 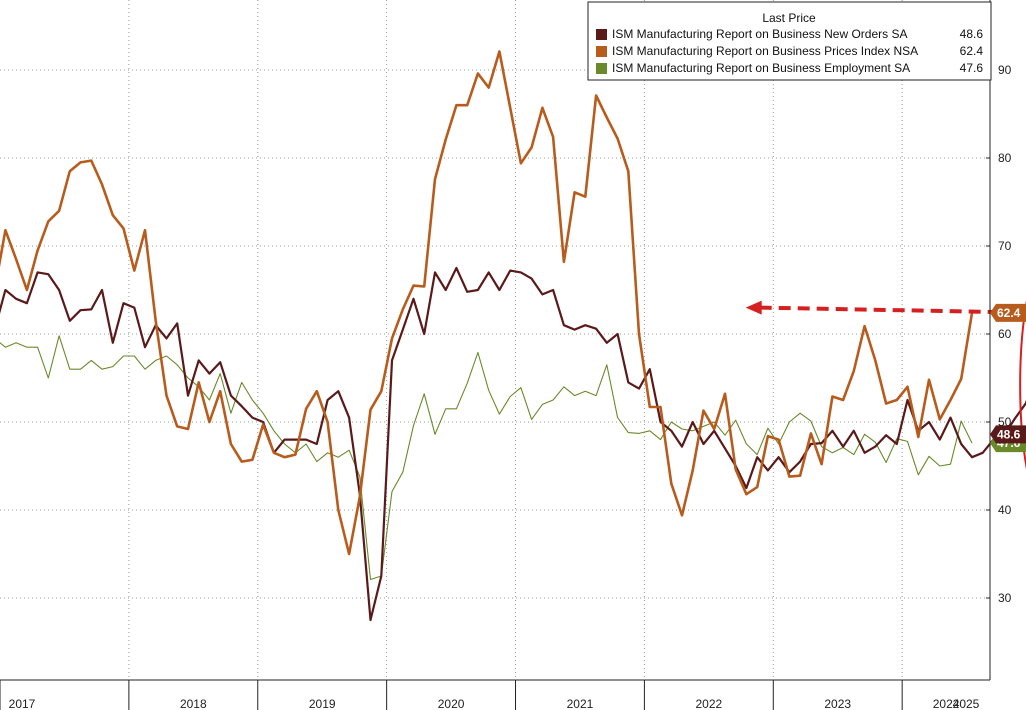 I want to click on x-year-label: 2019, so click(x=322, y=703).